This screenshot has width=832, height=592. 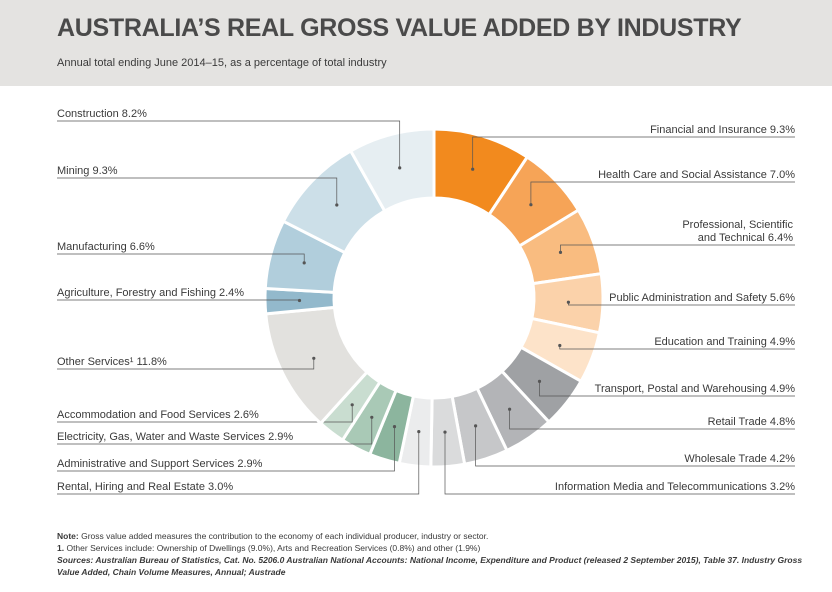 I want to click on slice-label: Administrative and Support Services 2.9%, so click(x=160, y=464).